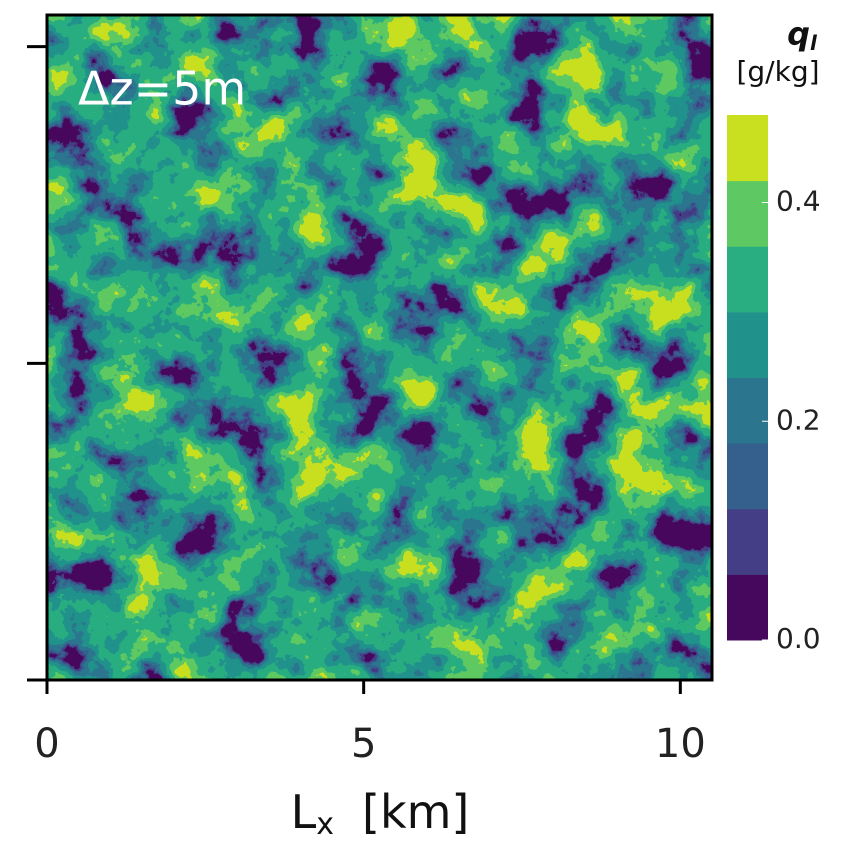  I want to click on x-axis-label: Lx [km], so click(380, 813).